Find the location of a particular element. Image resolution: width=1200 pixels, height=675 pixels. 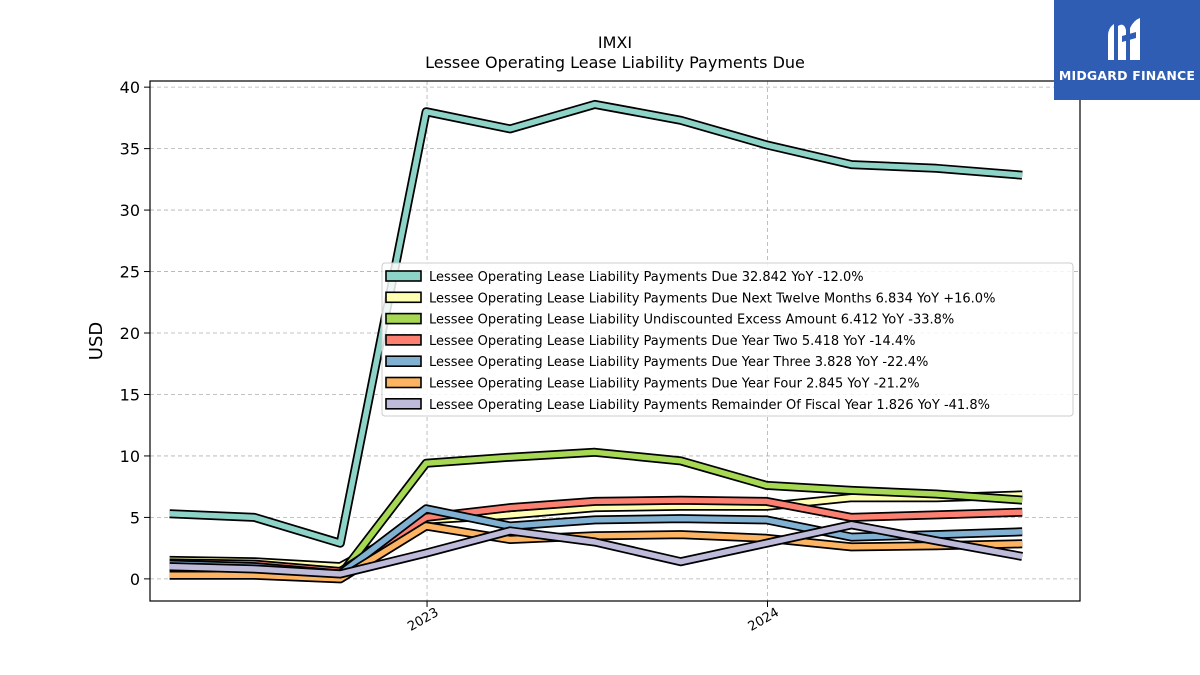

midgard-logo-icon is located at coordinates (1124, 39).